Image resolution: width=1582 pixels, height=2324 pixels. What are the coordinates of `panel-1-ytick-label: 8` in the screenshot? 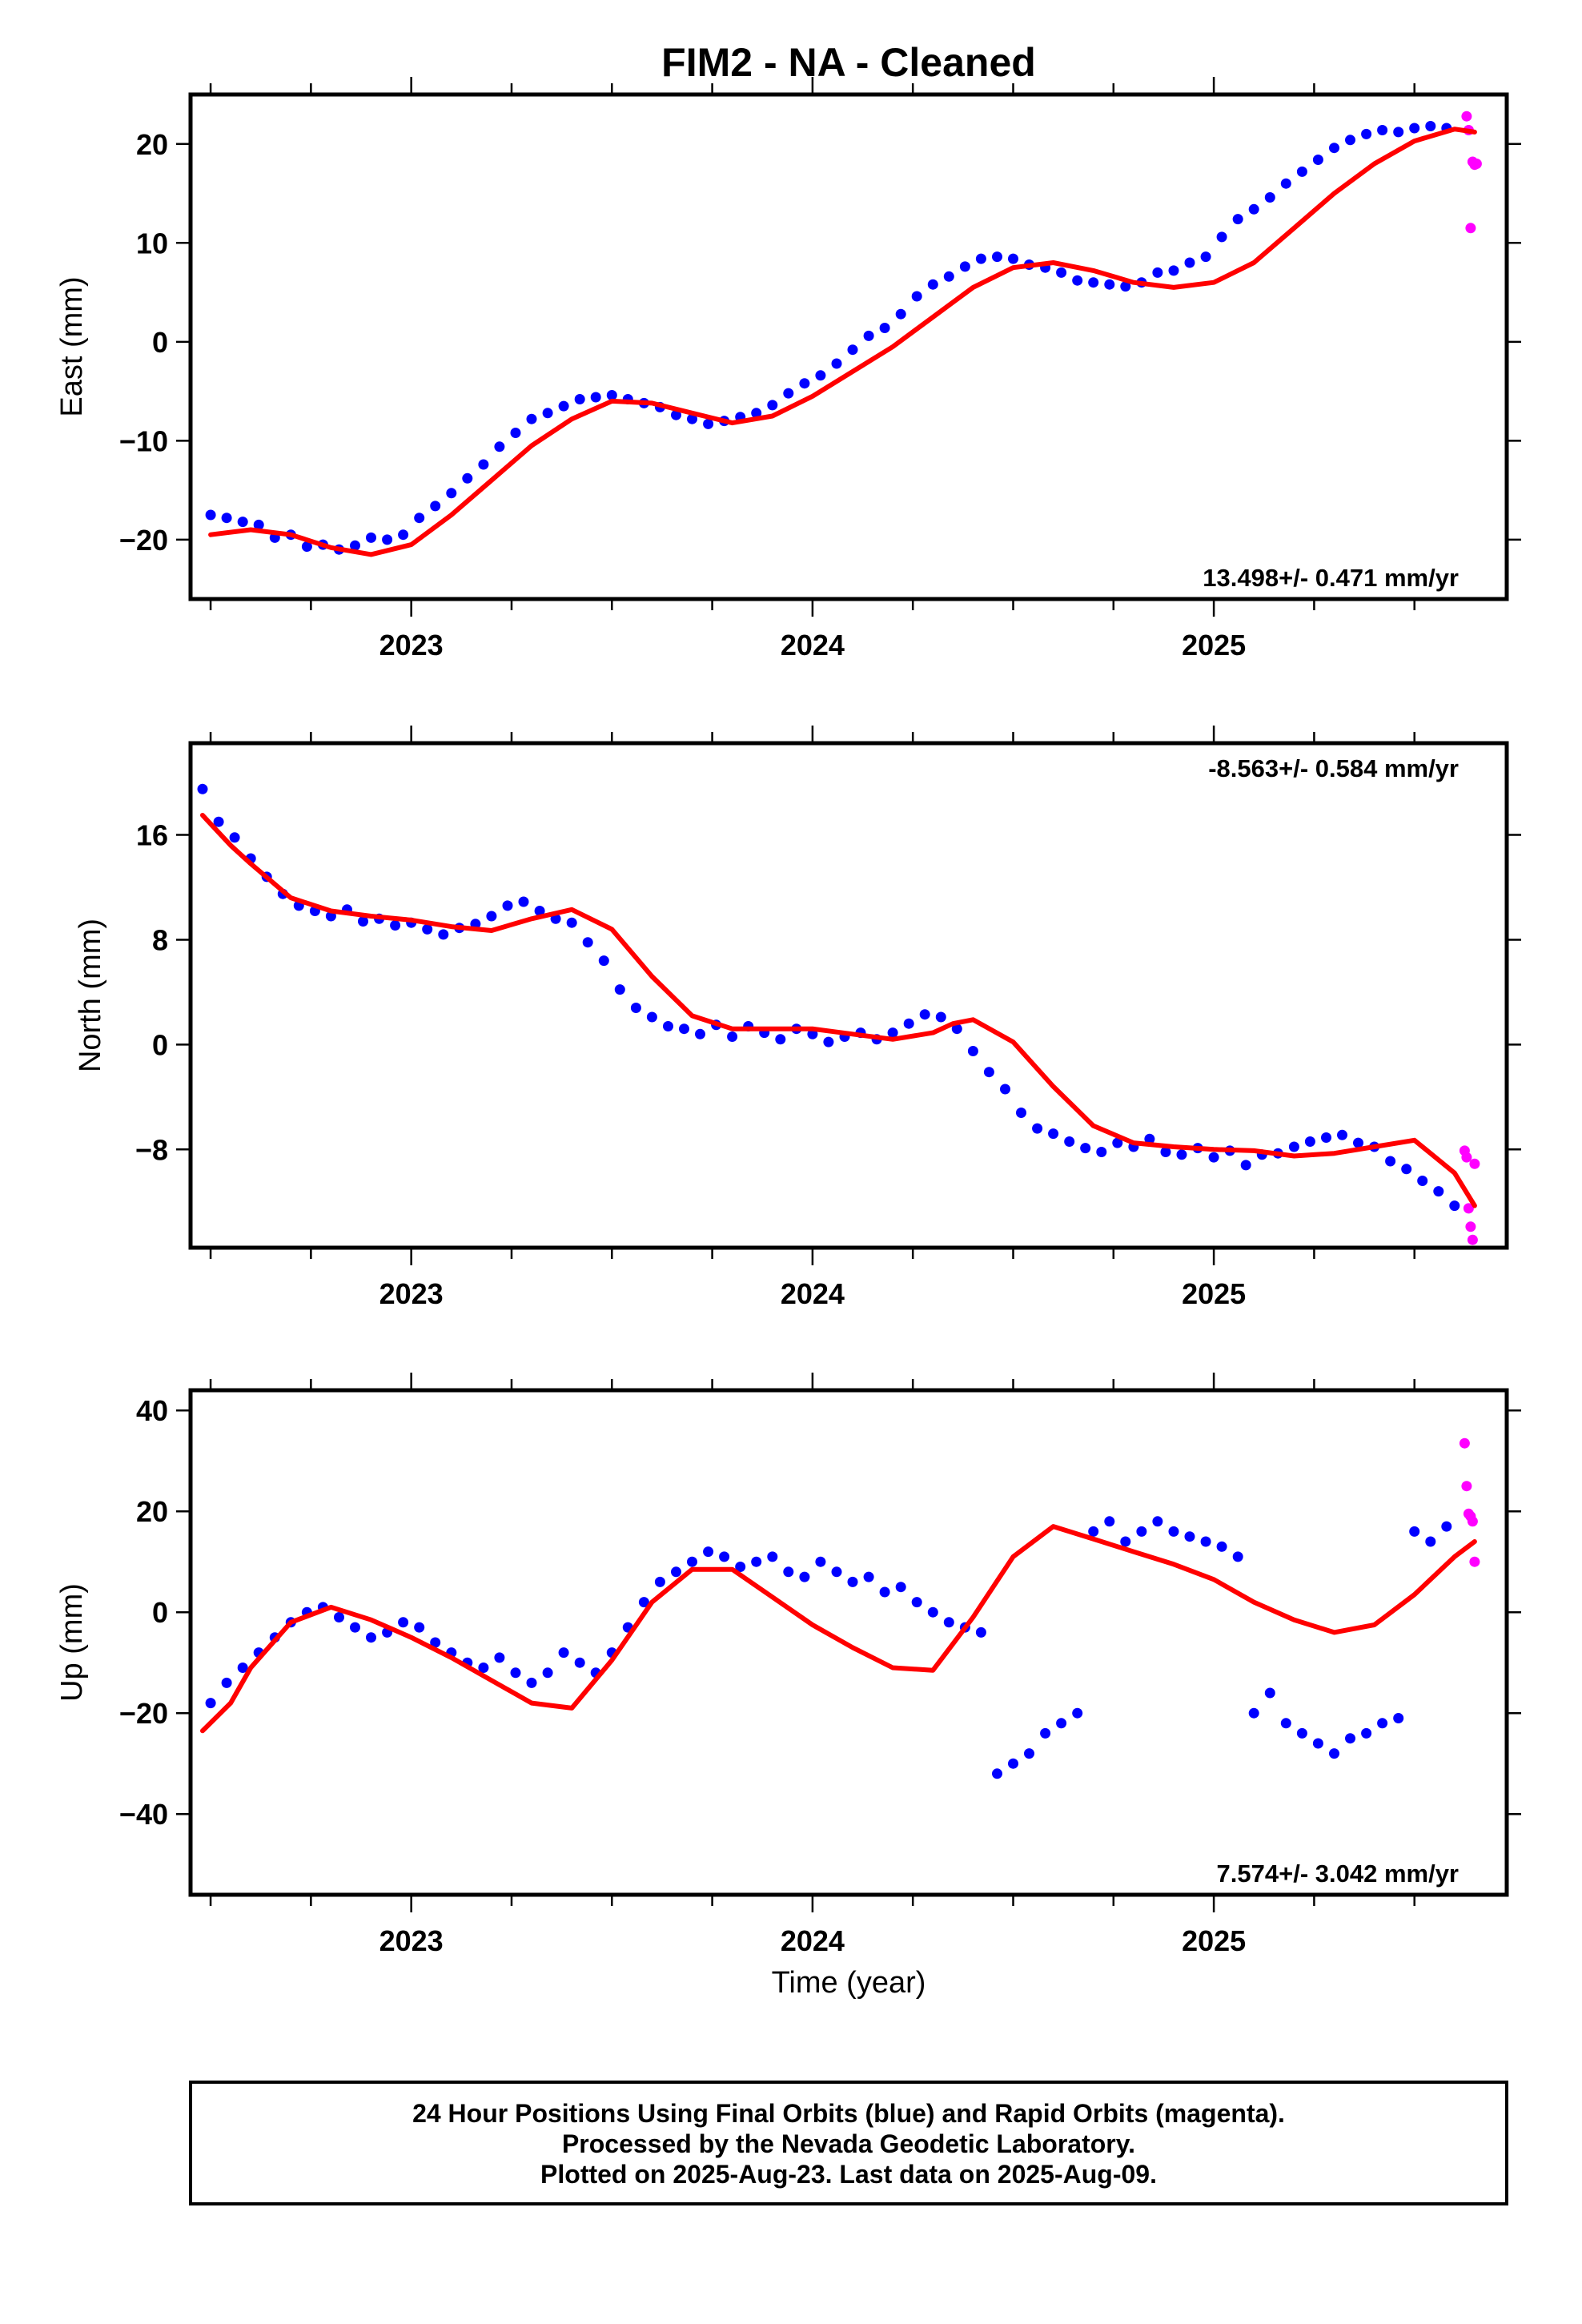 It's located at (160, 939).